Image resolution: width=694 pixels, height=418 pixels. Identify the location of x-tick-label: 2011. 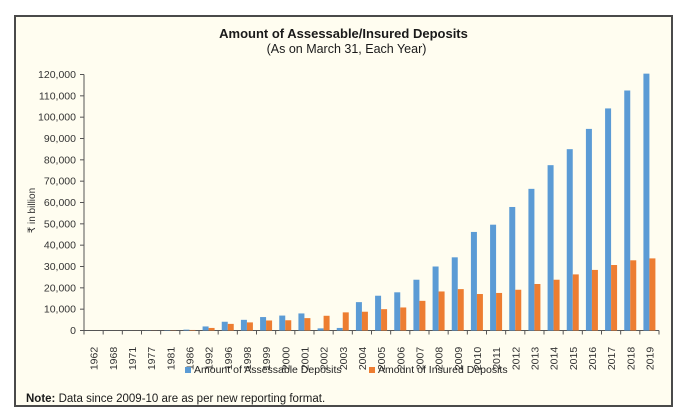
(497, 358).